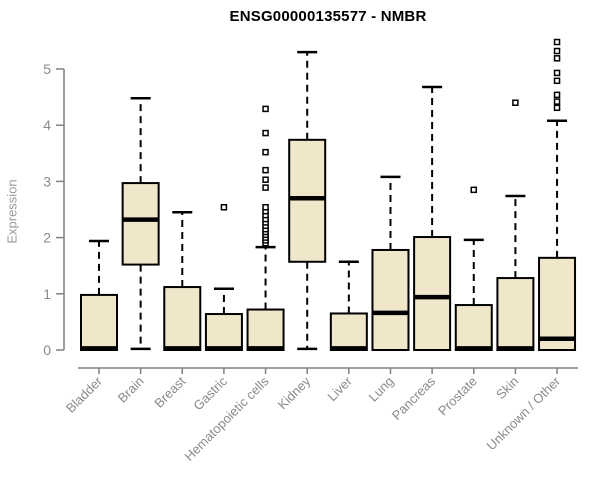  What do you see at coordinates (47, 69) in the screenshot?
I see `y-tick-label: 5` at bounding box center [47, 69].